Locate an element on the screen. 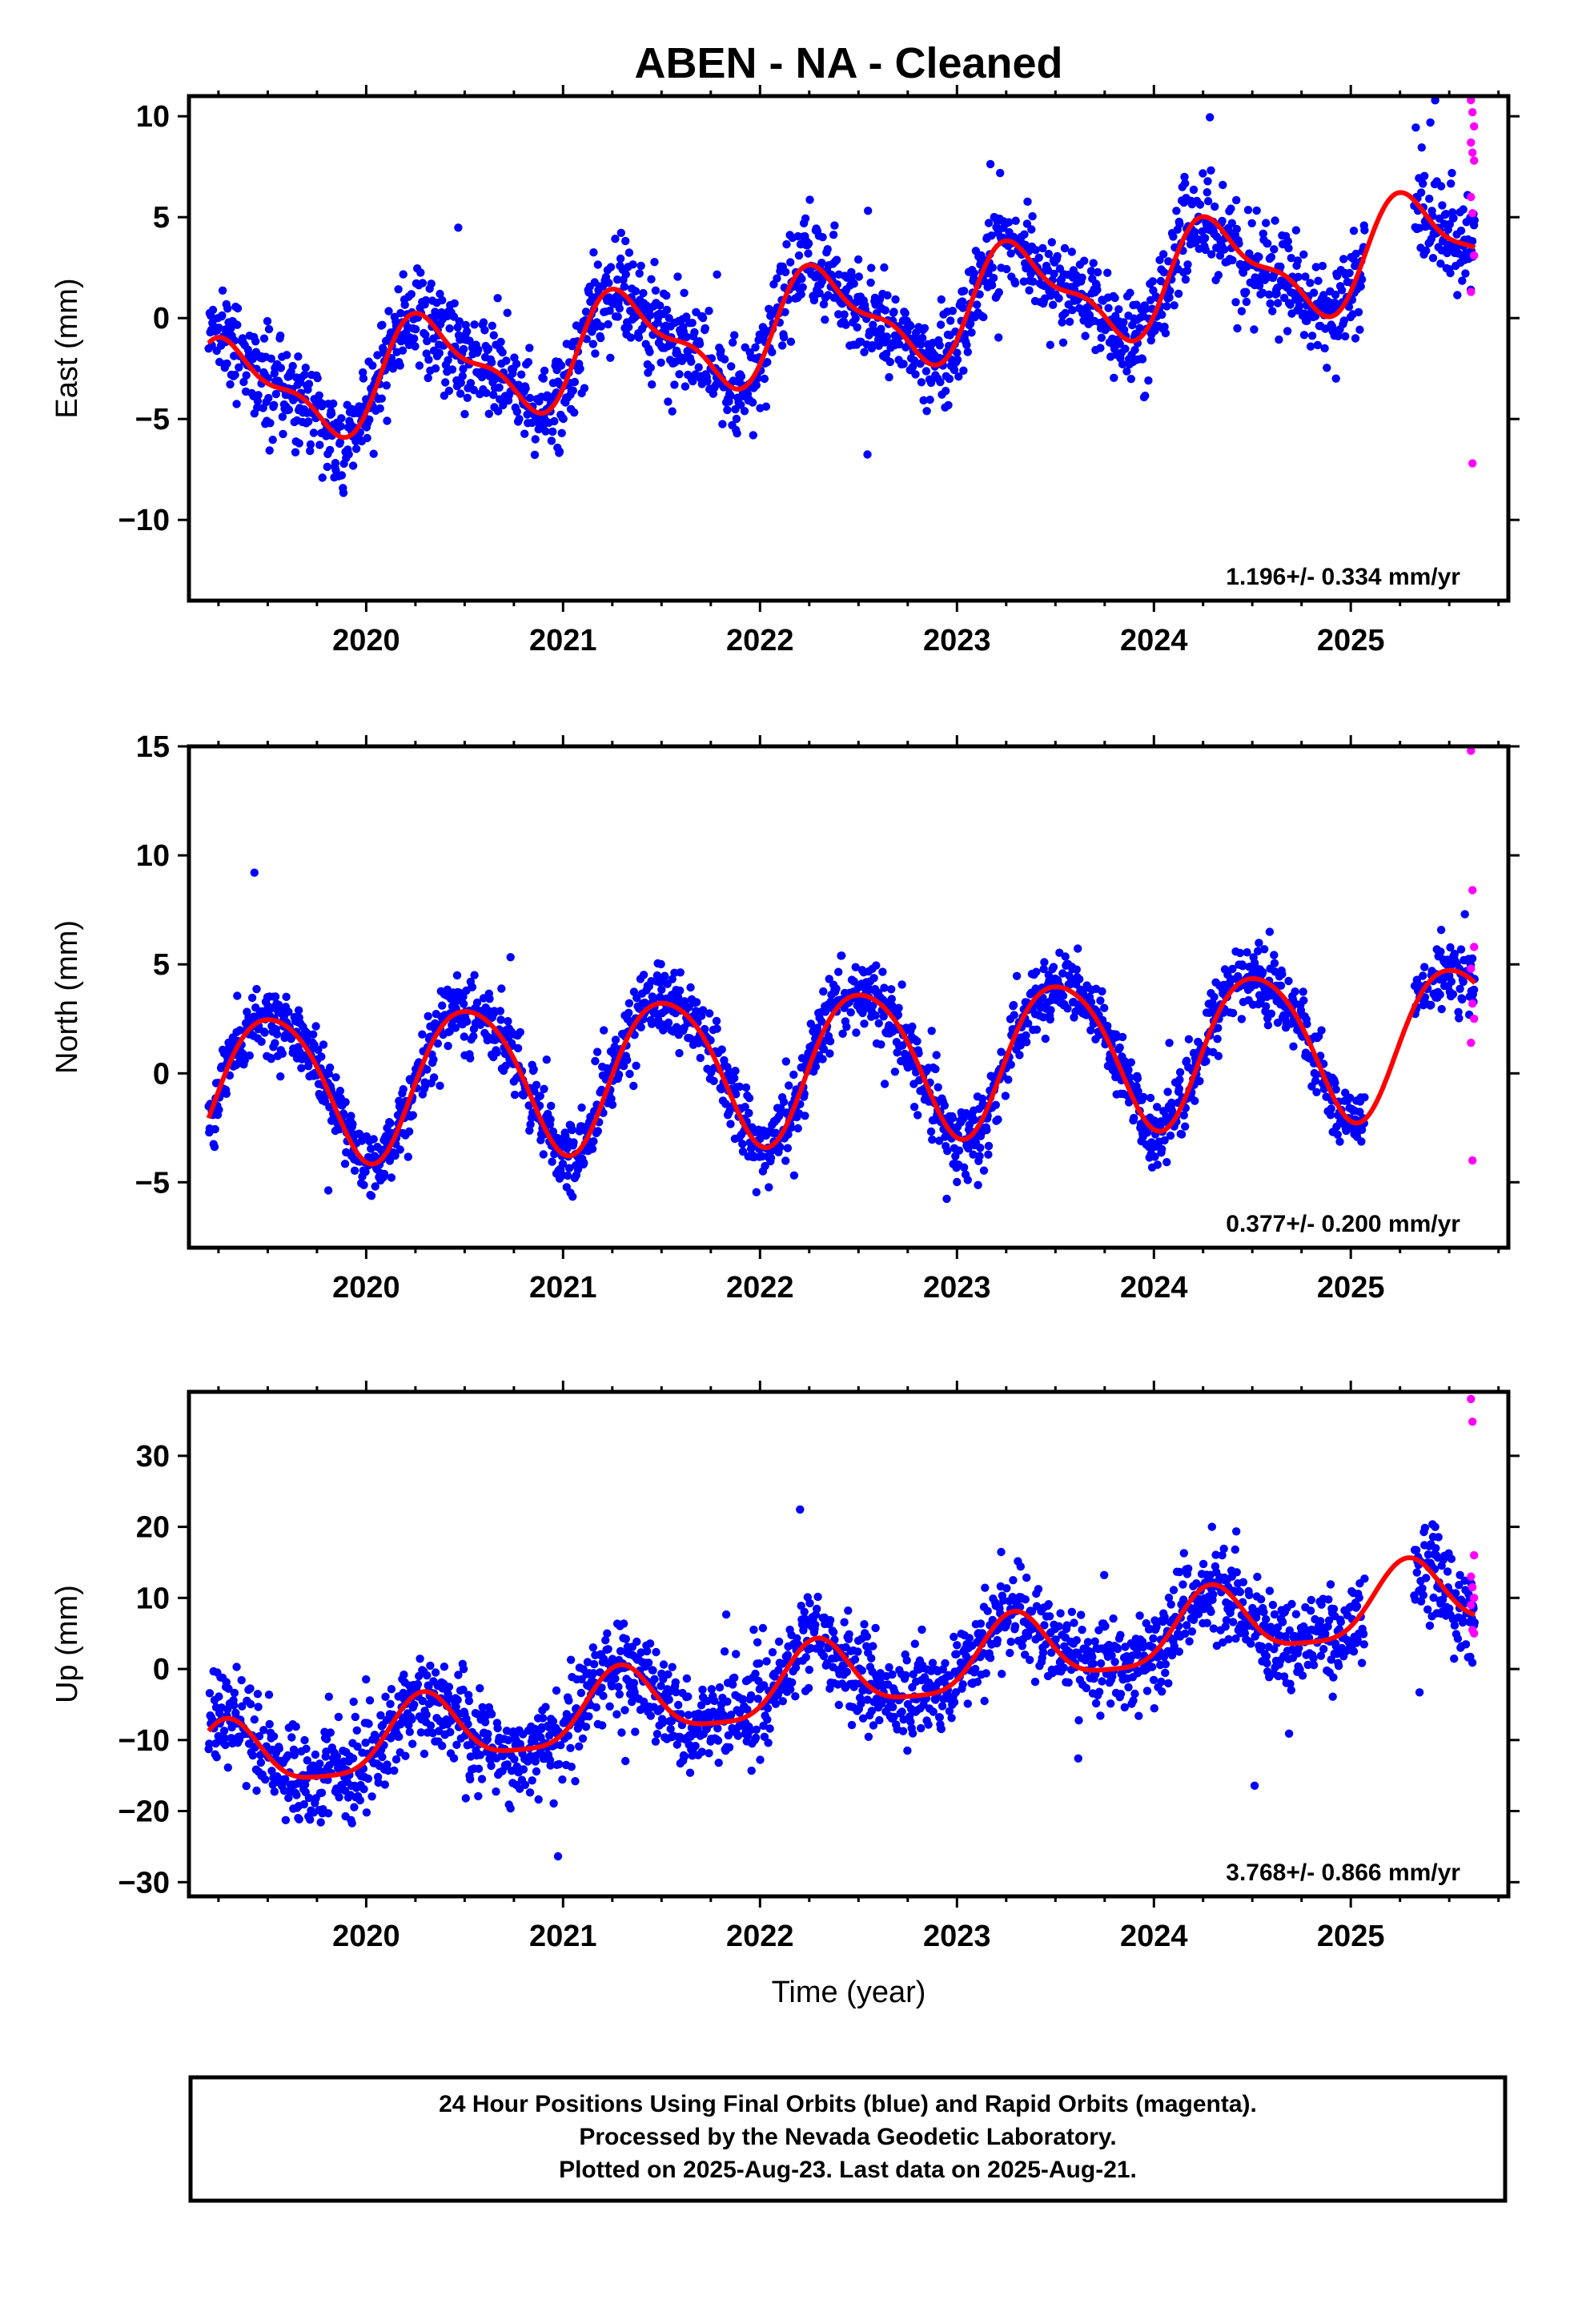  x-tick-label: 2022 is located at coordinates (760, 640).